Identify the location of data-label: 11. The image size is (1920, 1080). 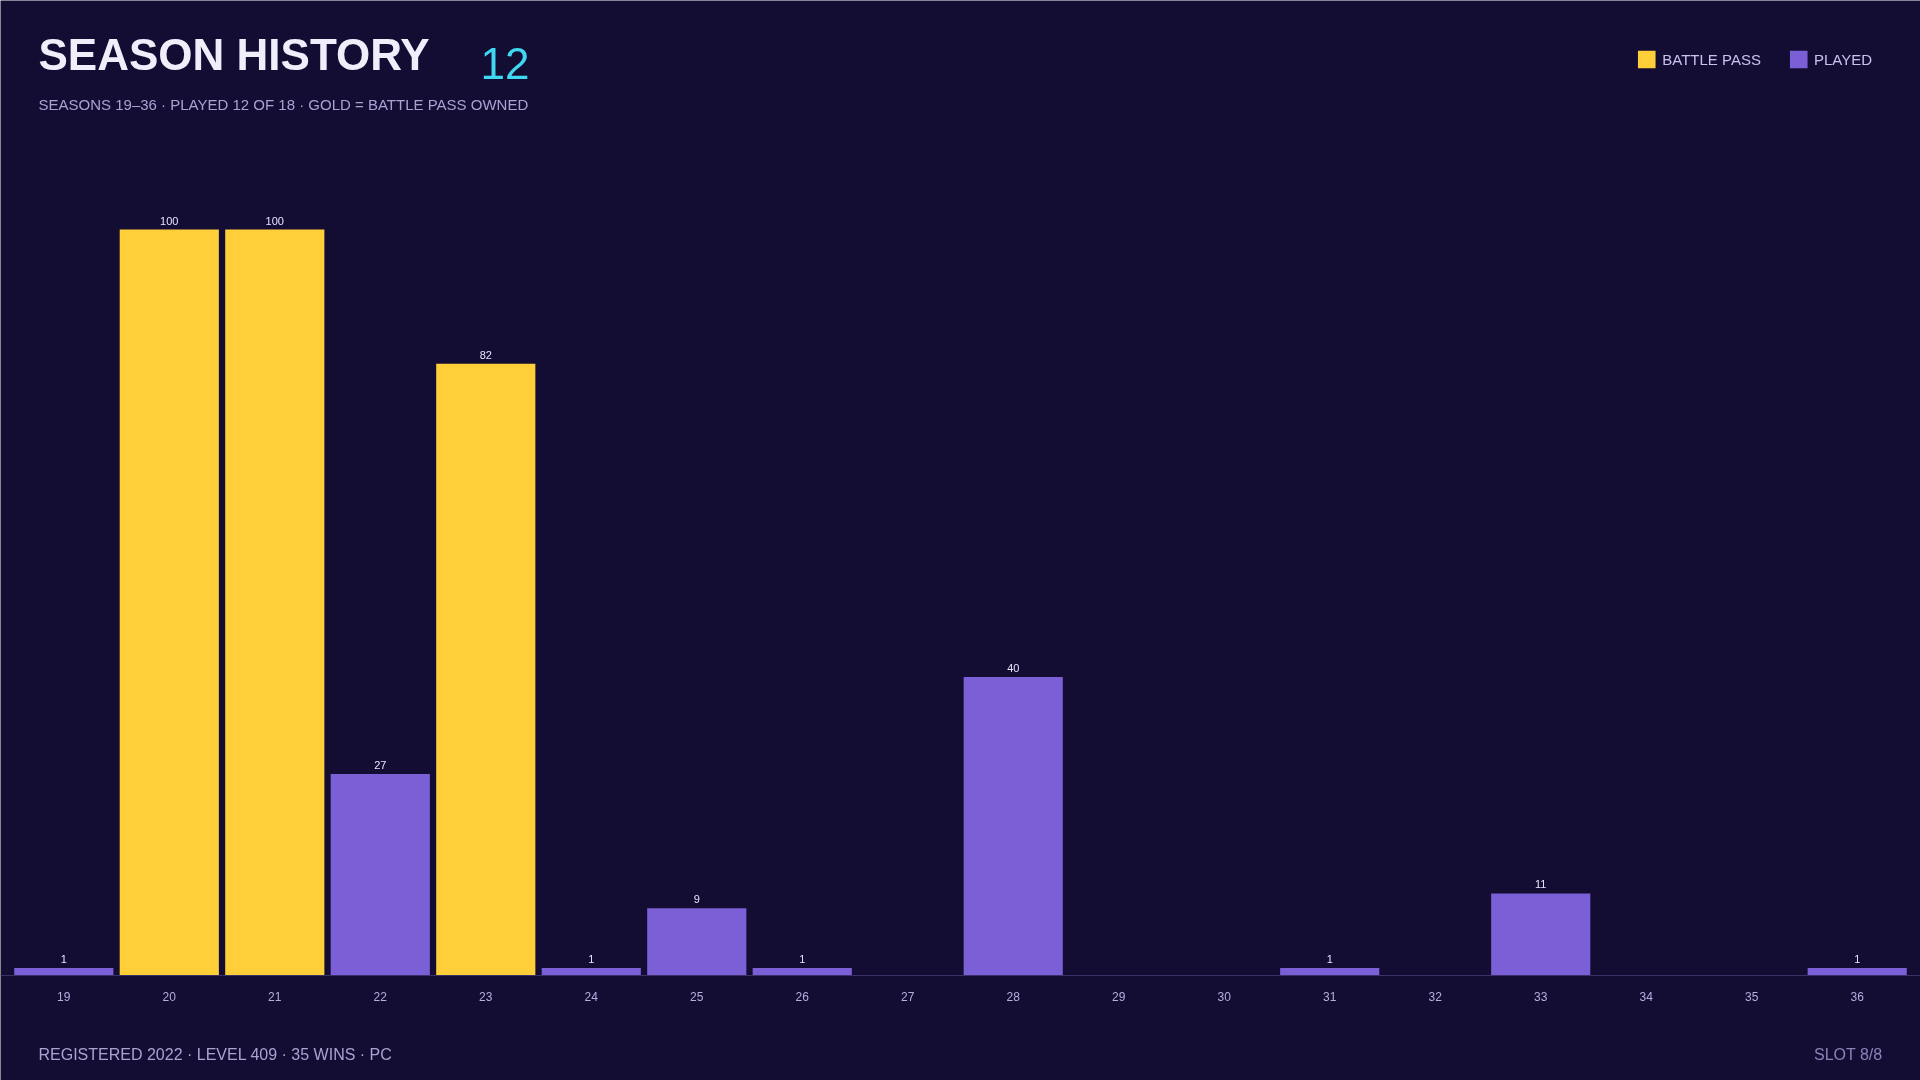
(1541, 884).